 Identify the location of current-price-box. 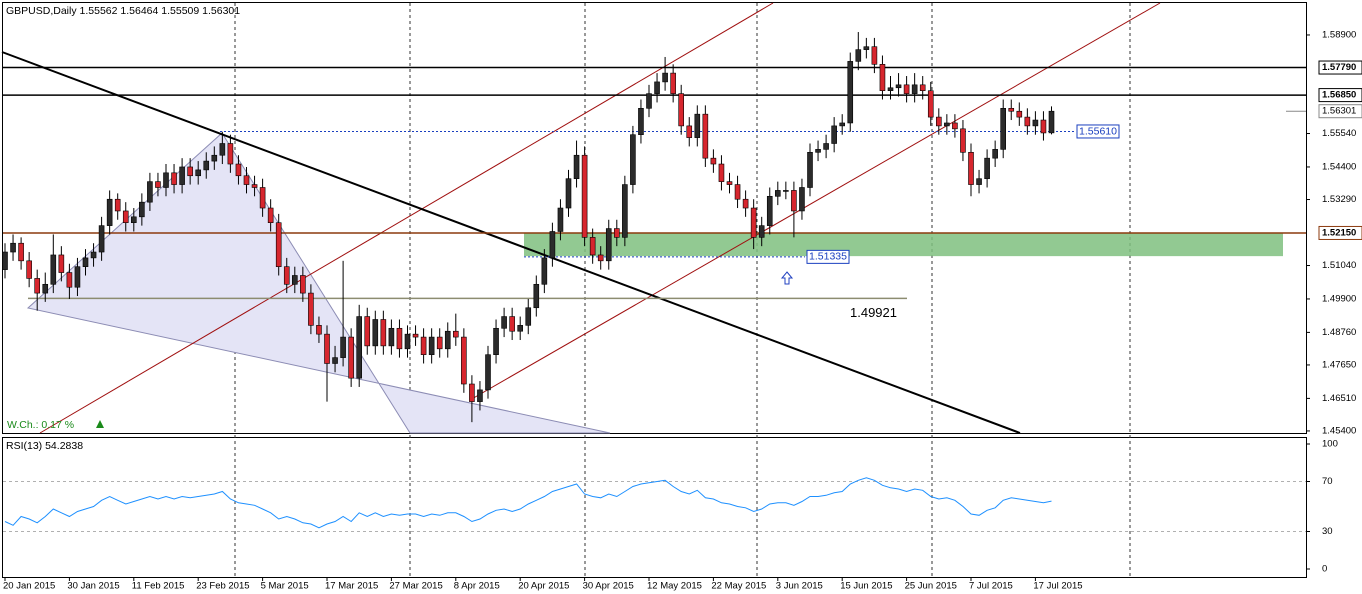
(1340, 111).